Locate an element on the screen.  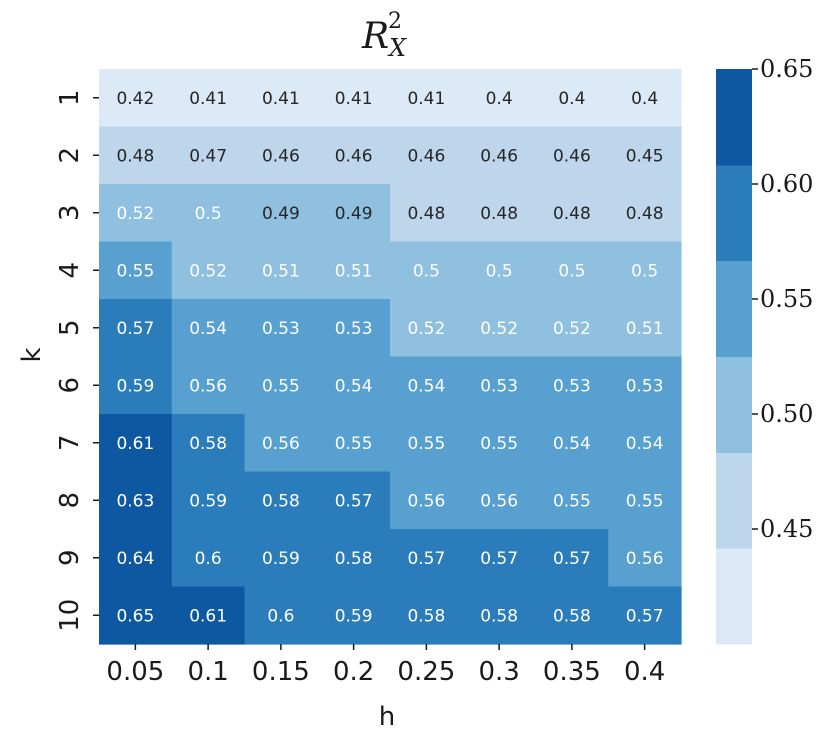
x-tick-label: 0.15 is located at coordinates (281, 672).